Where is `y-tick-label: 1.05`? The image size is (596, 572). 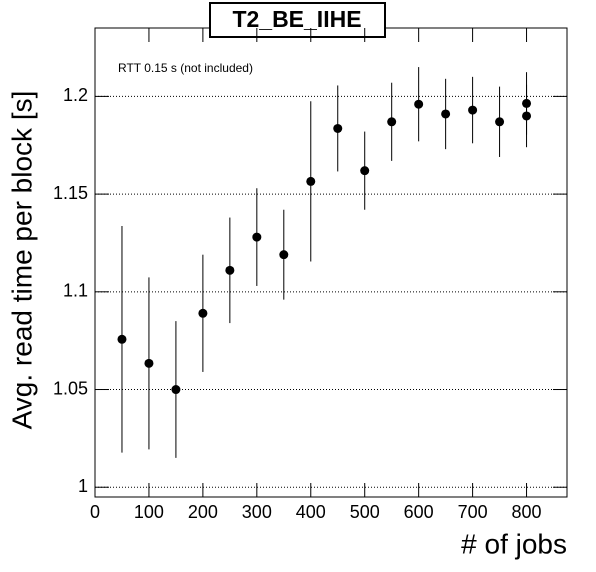
y-tick-label: 1.05 is located at coordinates (70, 388).